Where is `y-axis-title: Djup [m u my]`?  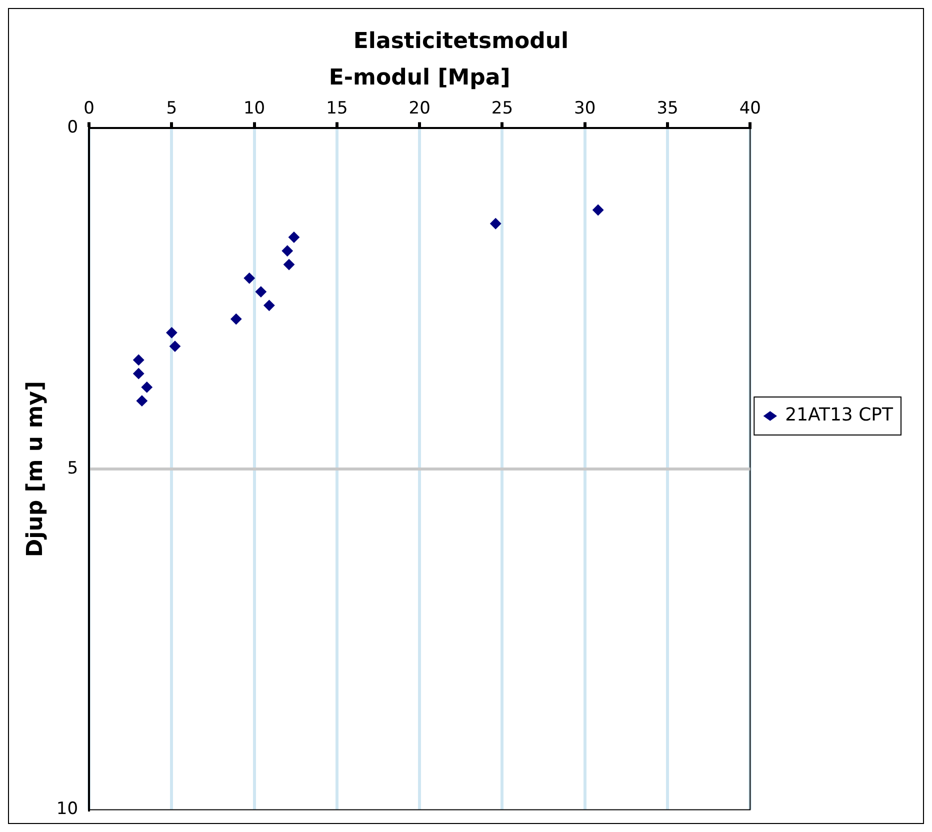 y-axis-title: Djup [m u my] is located at coordinates (35, 469).